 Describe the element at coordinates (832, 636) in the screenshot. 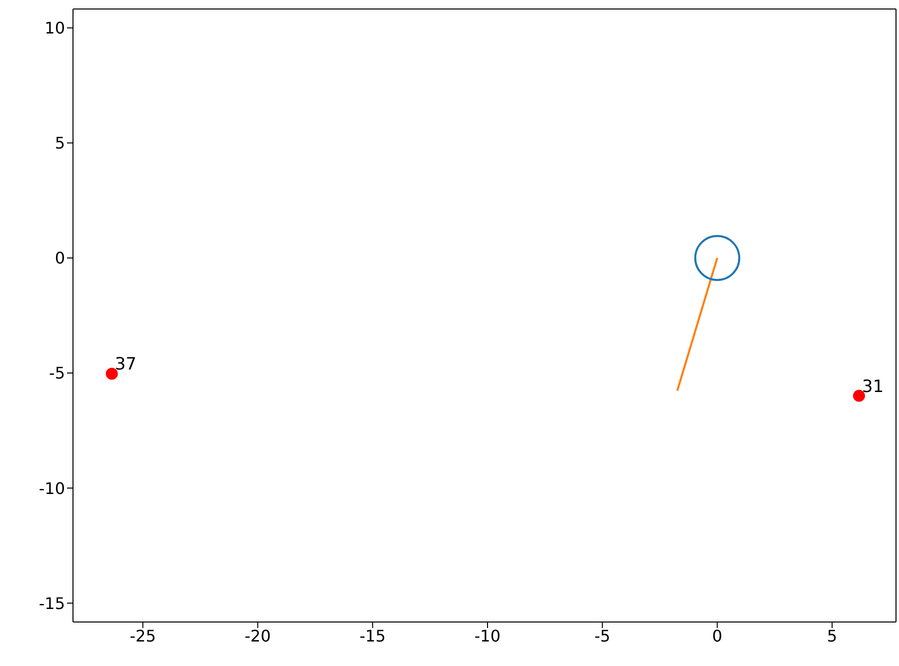

I see `x-tick-label: 5` at that location.